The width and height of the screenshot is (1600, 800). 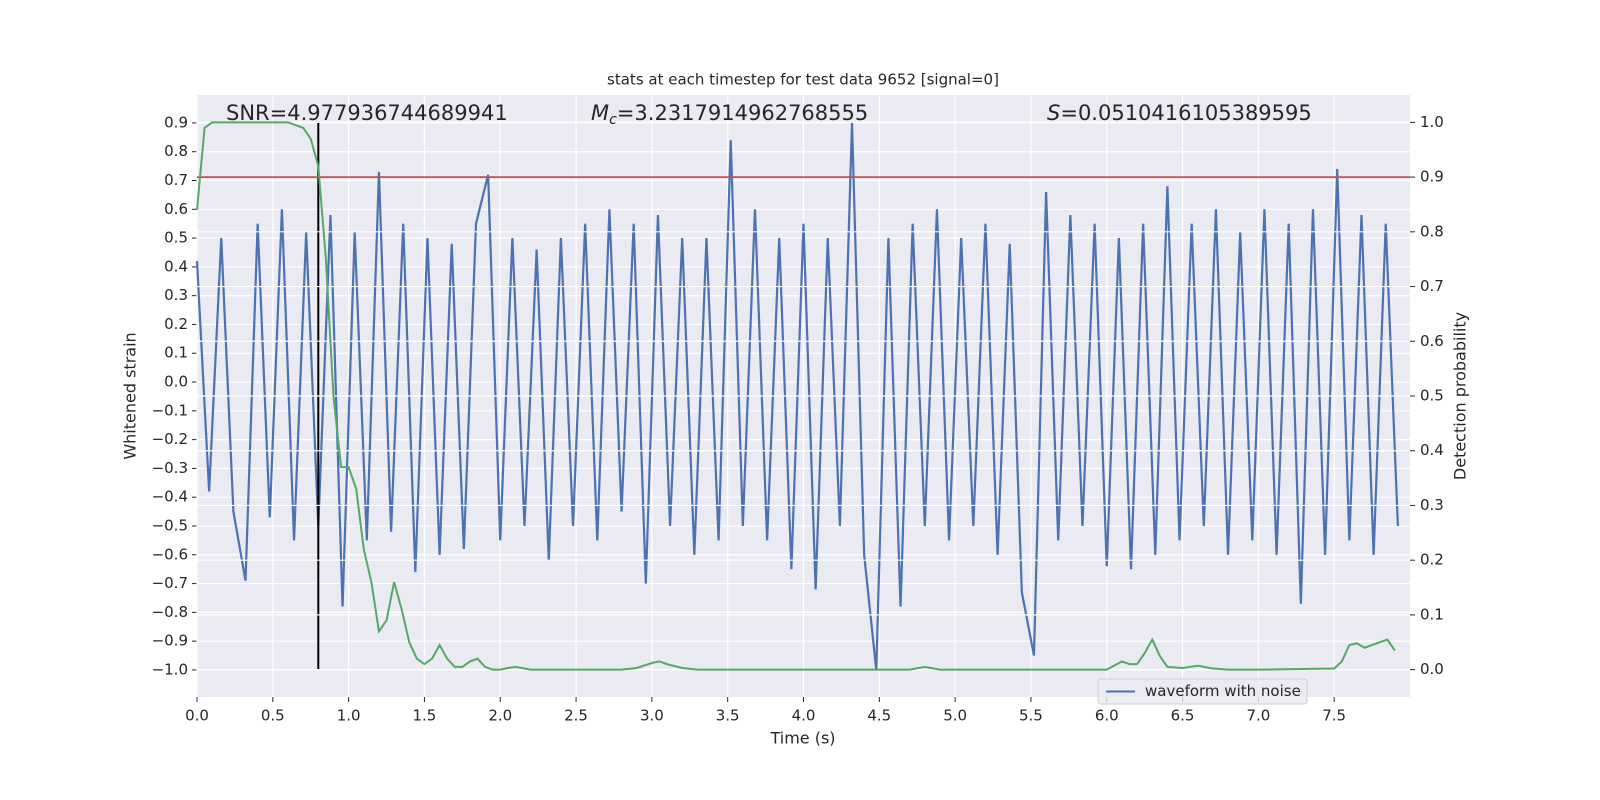 I want to click on legend-box, so click(x=1202, y=691).